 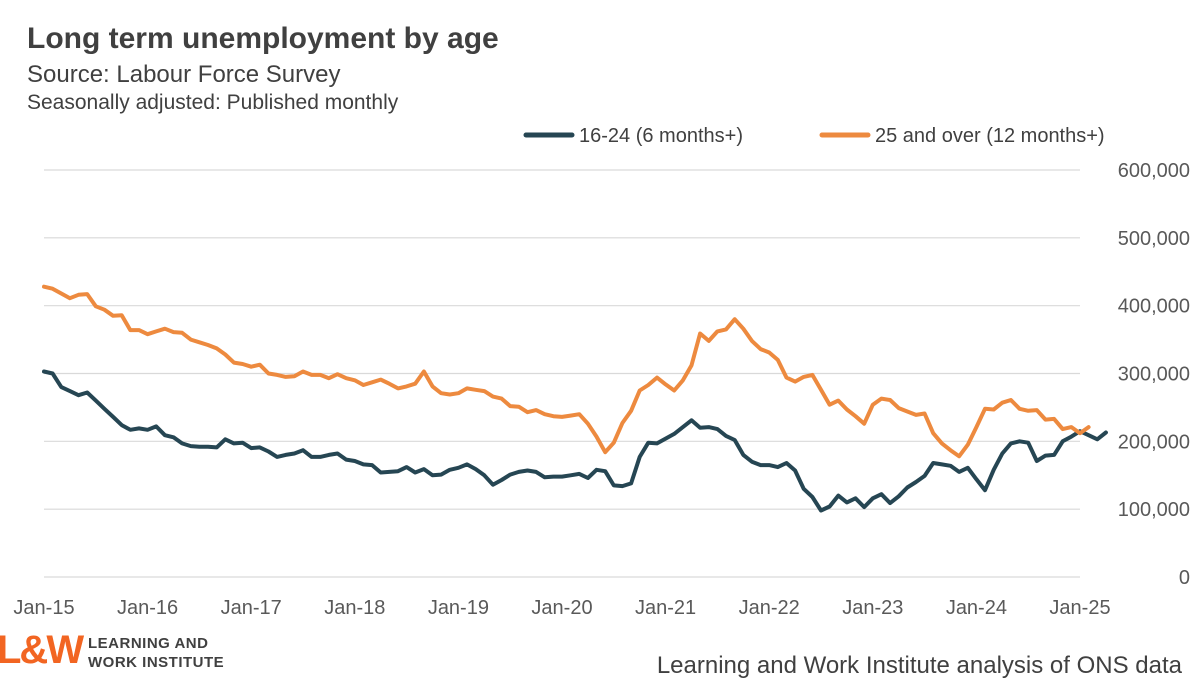 What do you see at coordinates (1184, 578) in the screenshot?
I see `y-tick-label: 0` at bounding box center [1184, 578].